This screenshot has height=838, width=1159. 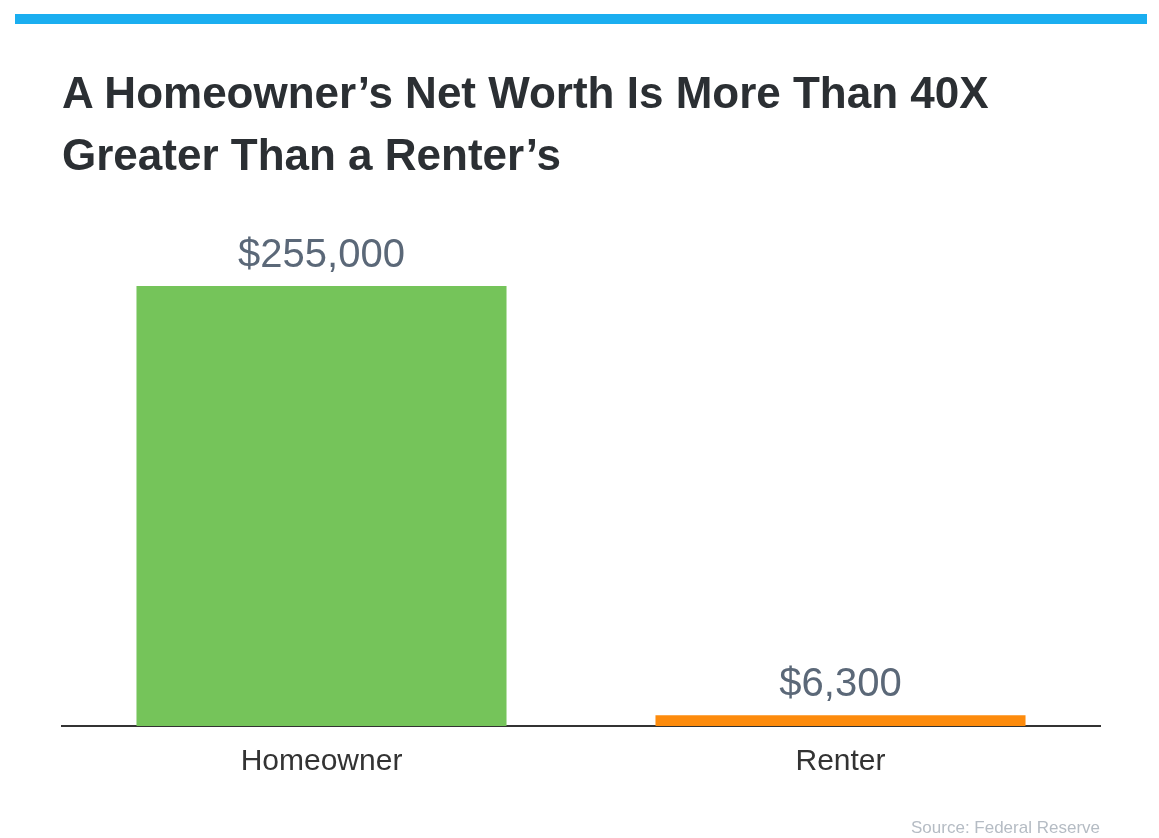 I want to click on chart-title: A Homeowner’s Net Worth Is More Than 40X Greater Than a Renter’s, so click(x=526, y=124).